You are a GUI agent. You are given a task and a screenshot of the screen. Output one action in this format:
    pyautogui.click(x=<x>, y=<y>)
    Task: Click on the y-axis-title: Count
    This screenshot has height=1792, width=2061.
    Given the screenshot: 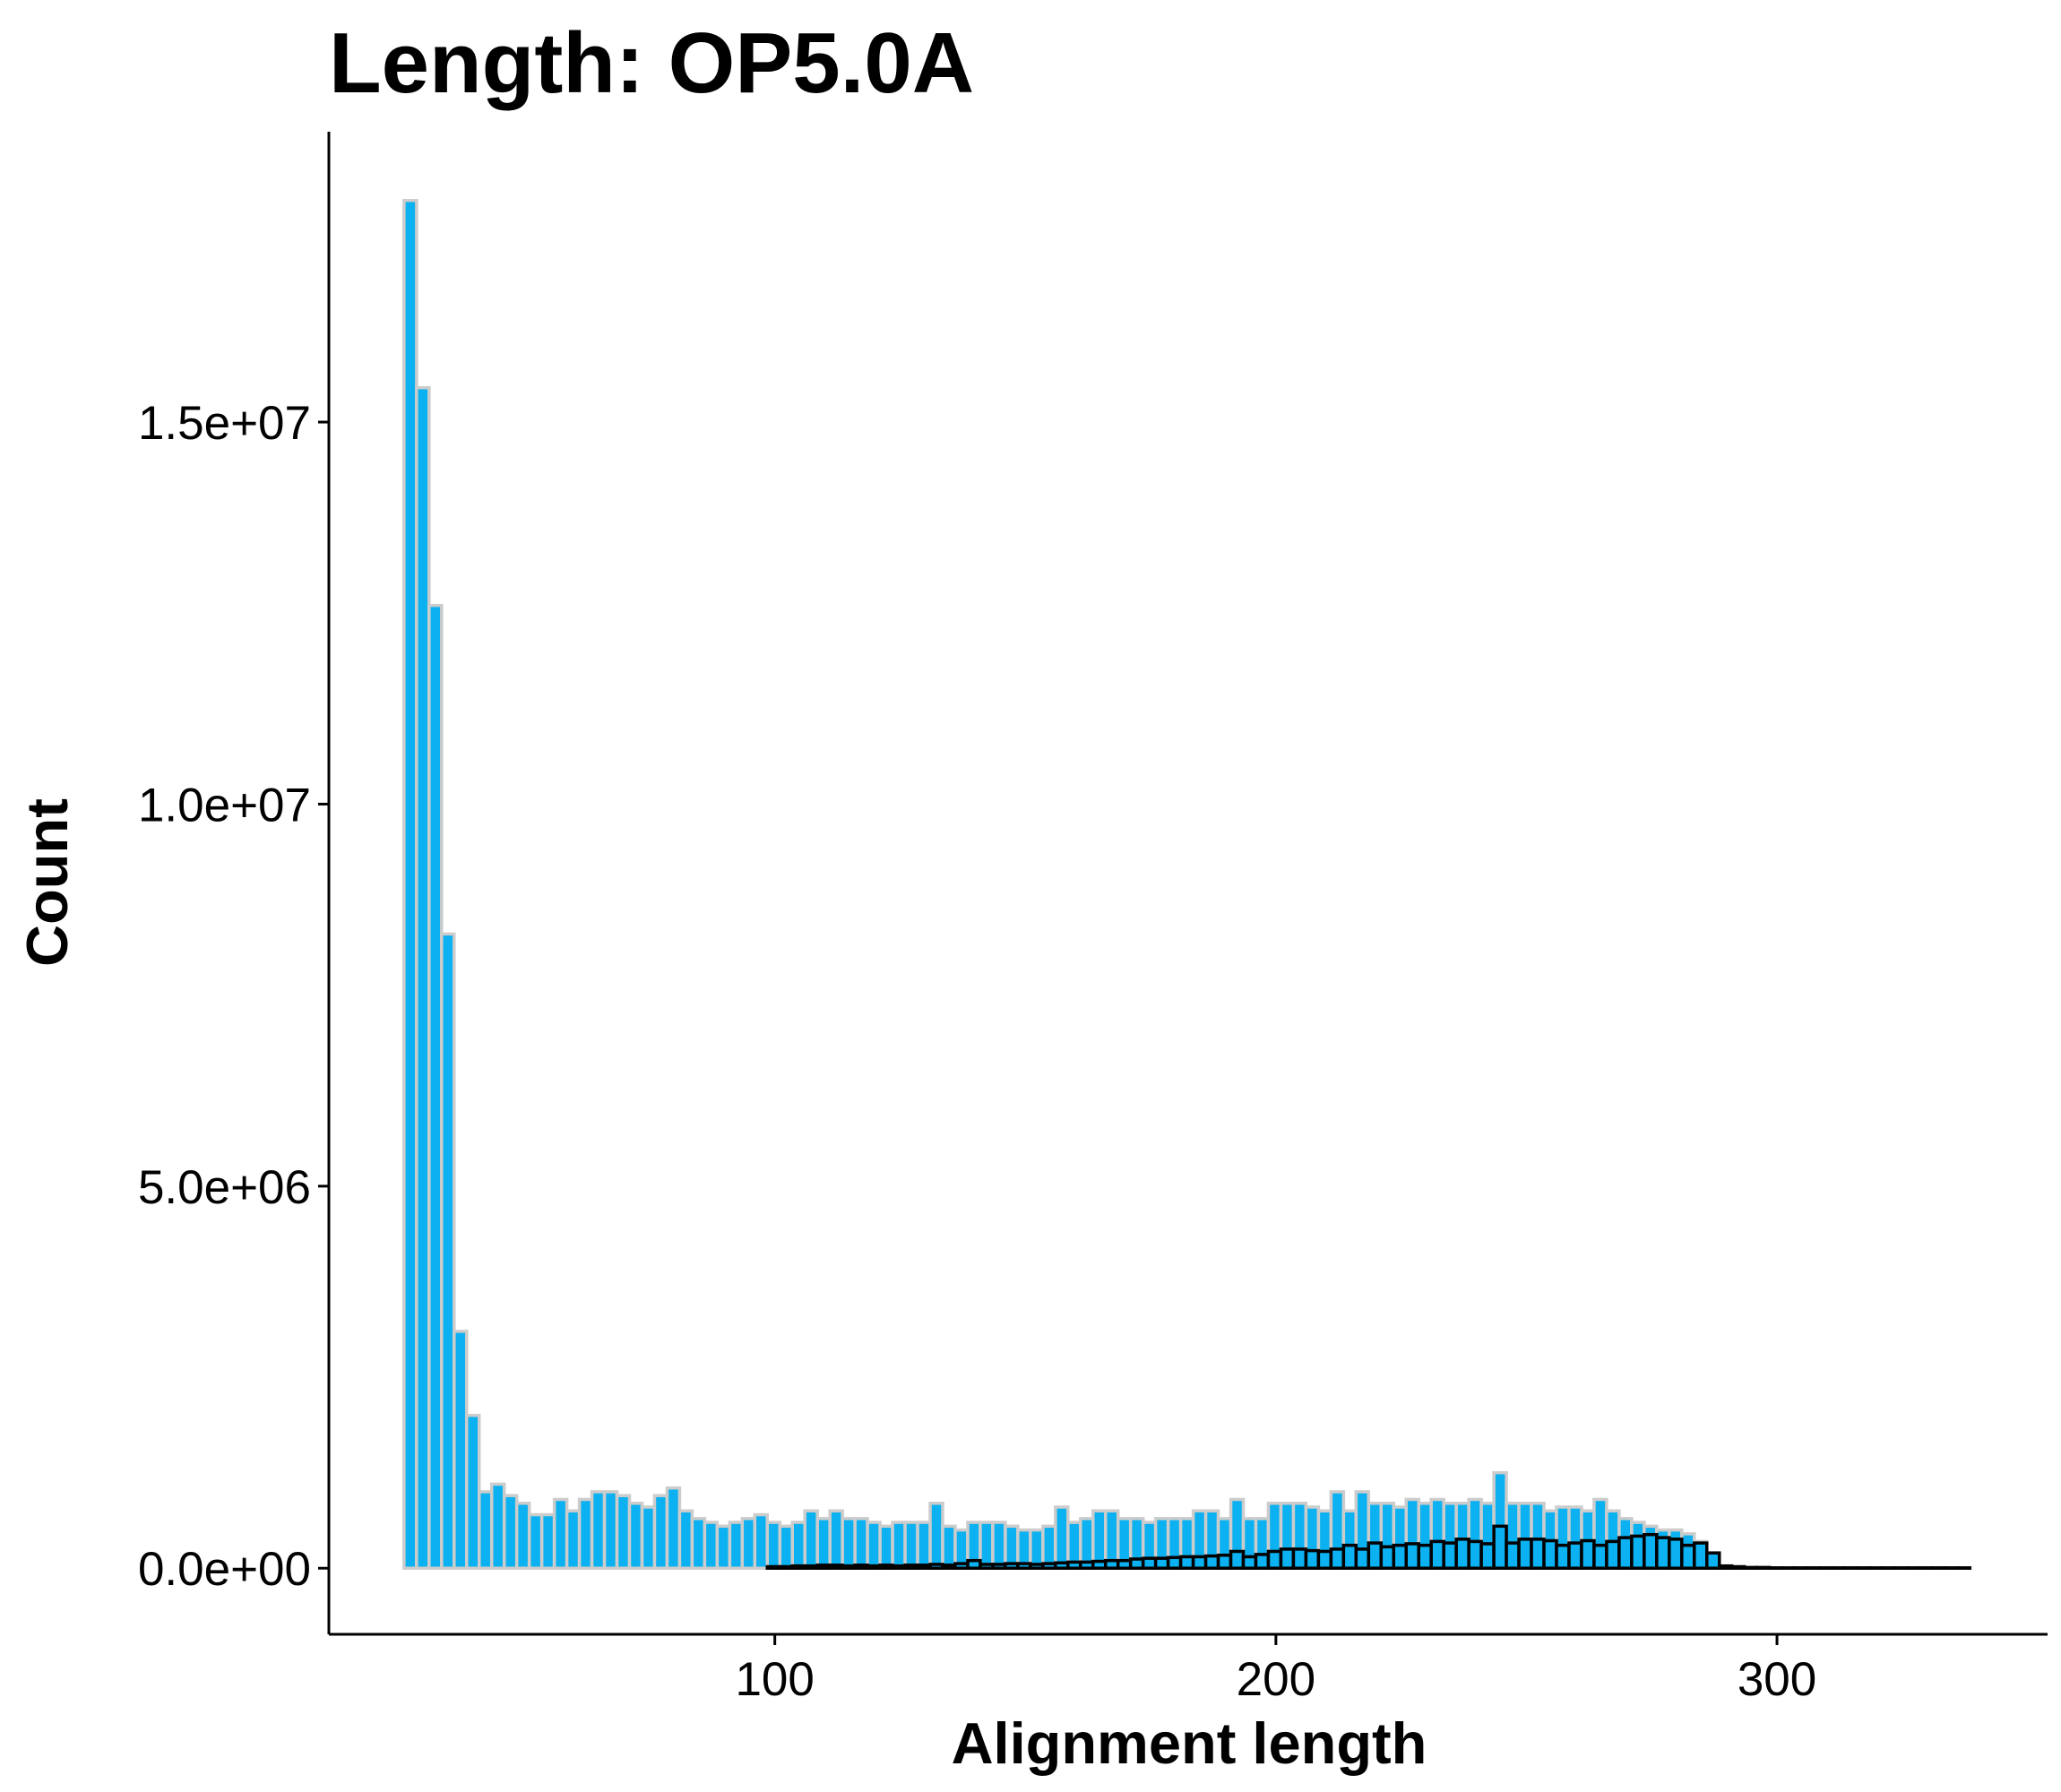 What is the action you would take?
    pyautogui.click(x=47, y=883)
    